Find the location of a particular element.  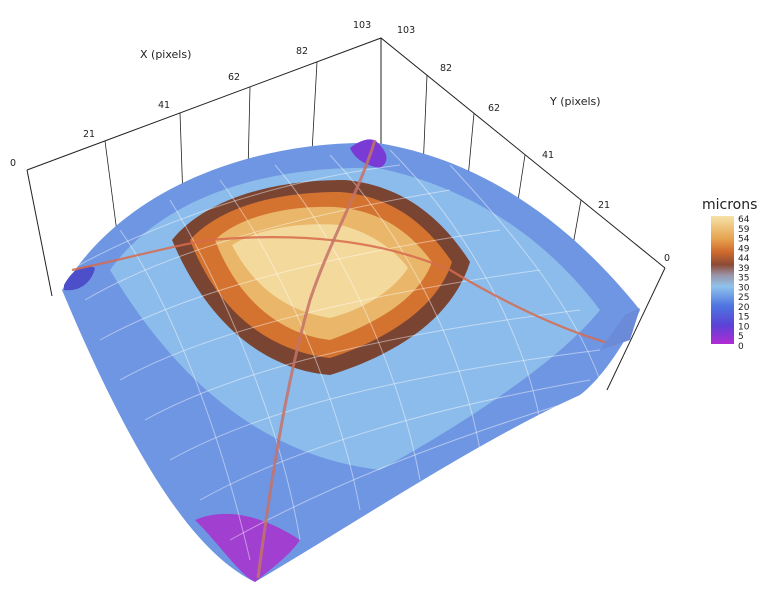

surface-corner-left is located at coordinates (79, 278).